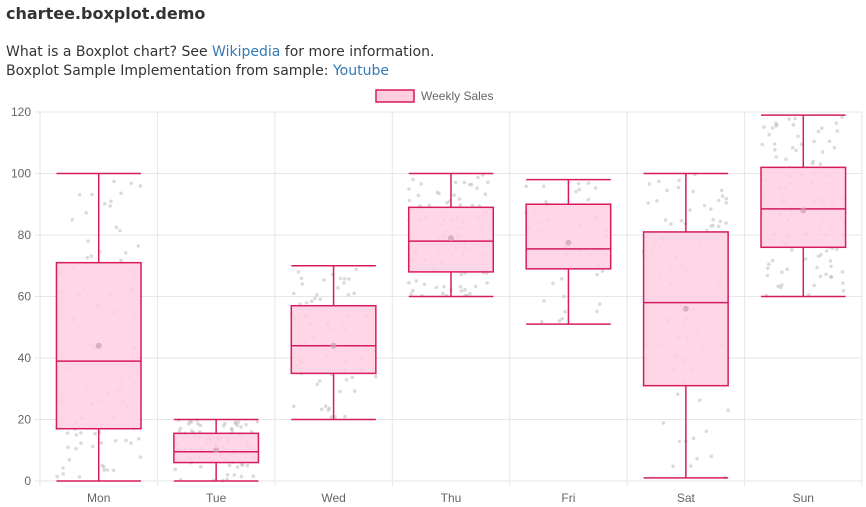  Describe the element at coordinates (25, 420) in the screenshot. I see `y-tick-label: 20` at that location.